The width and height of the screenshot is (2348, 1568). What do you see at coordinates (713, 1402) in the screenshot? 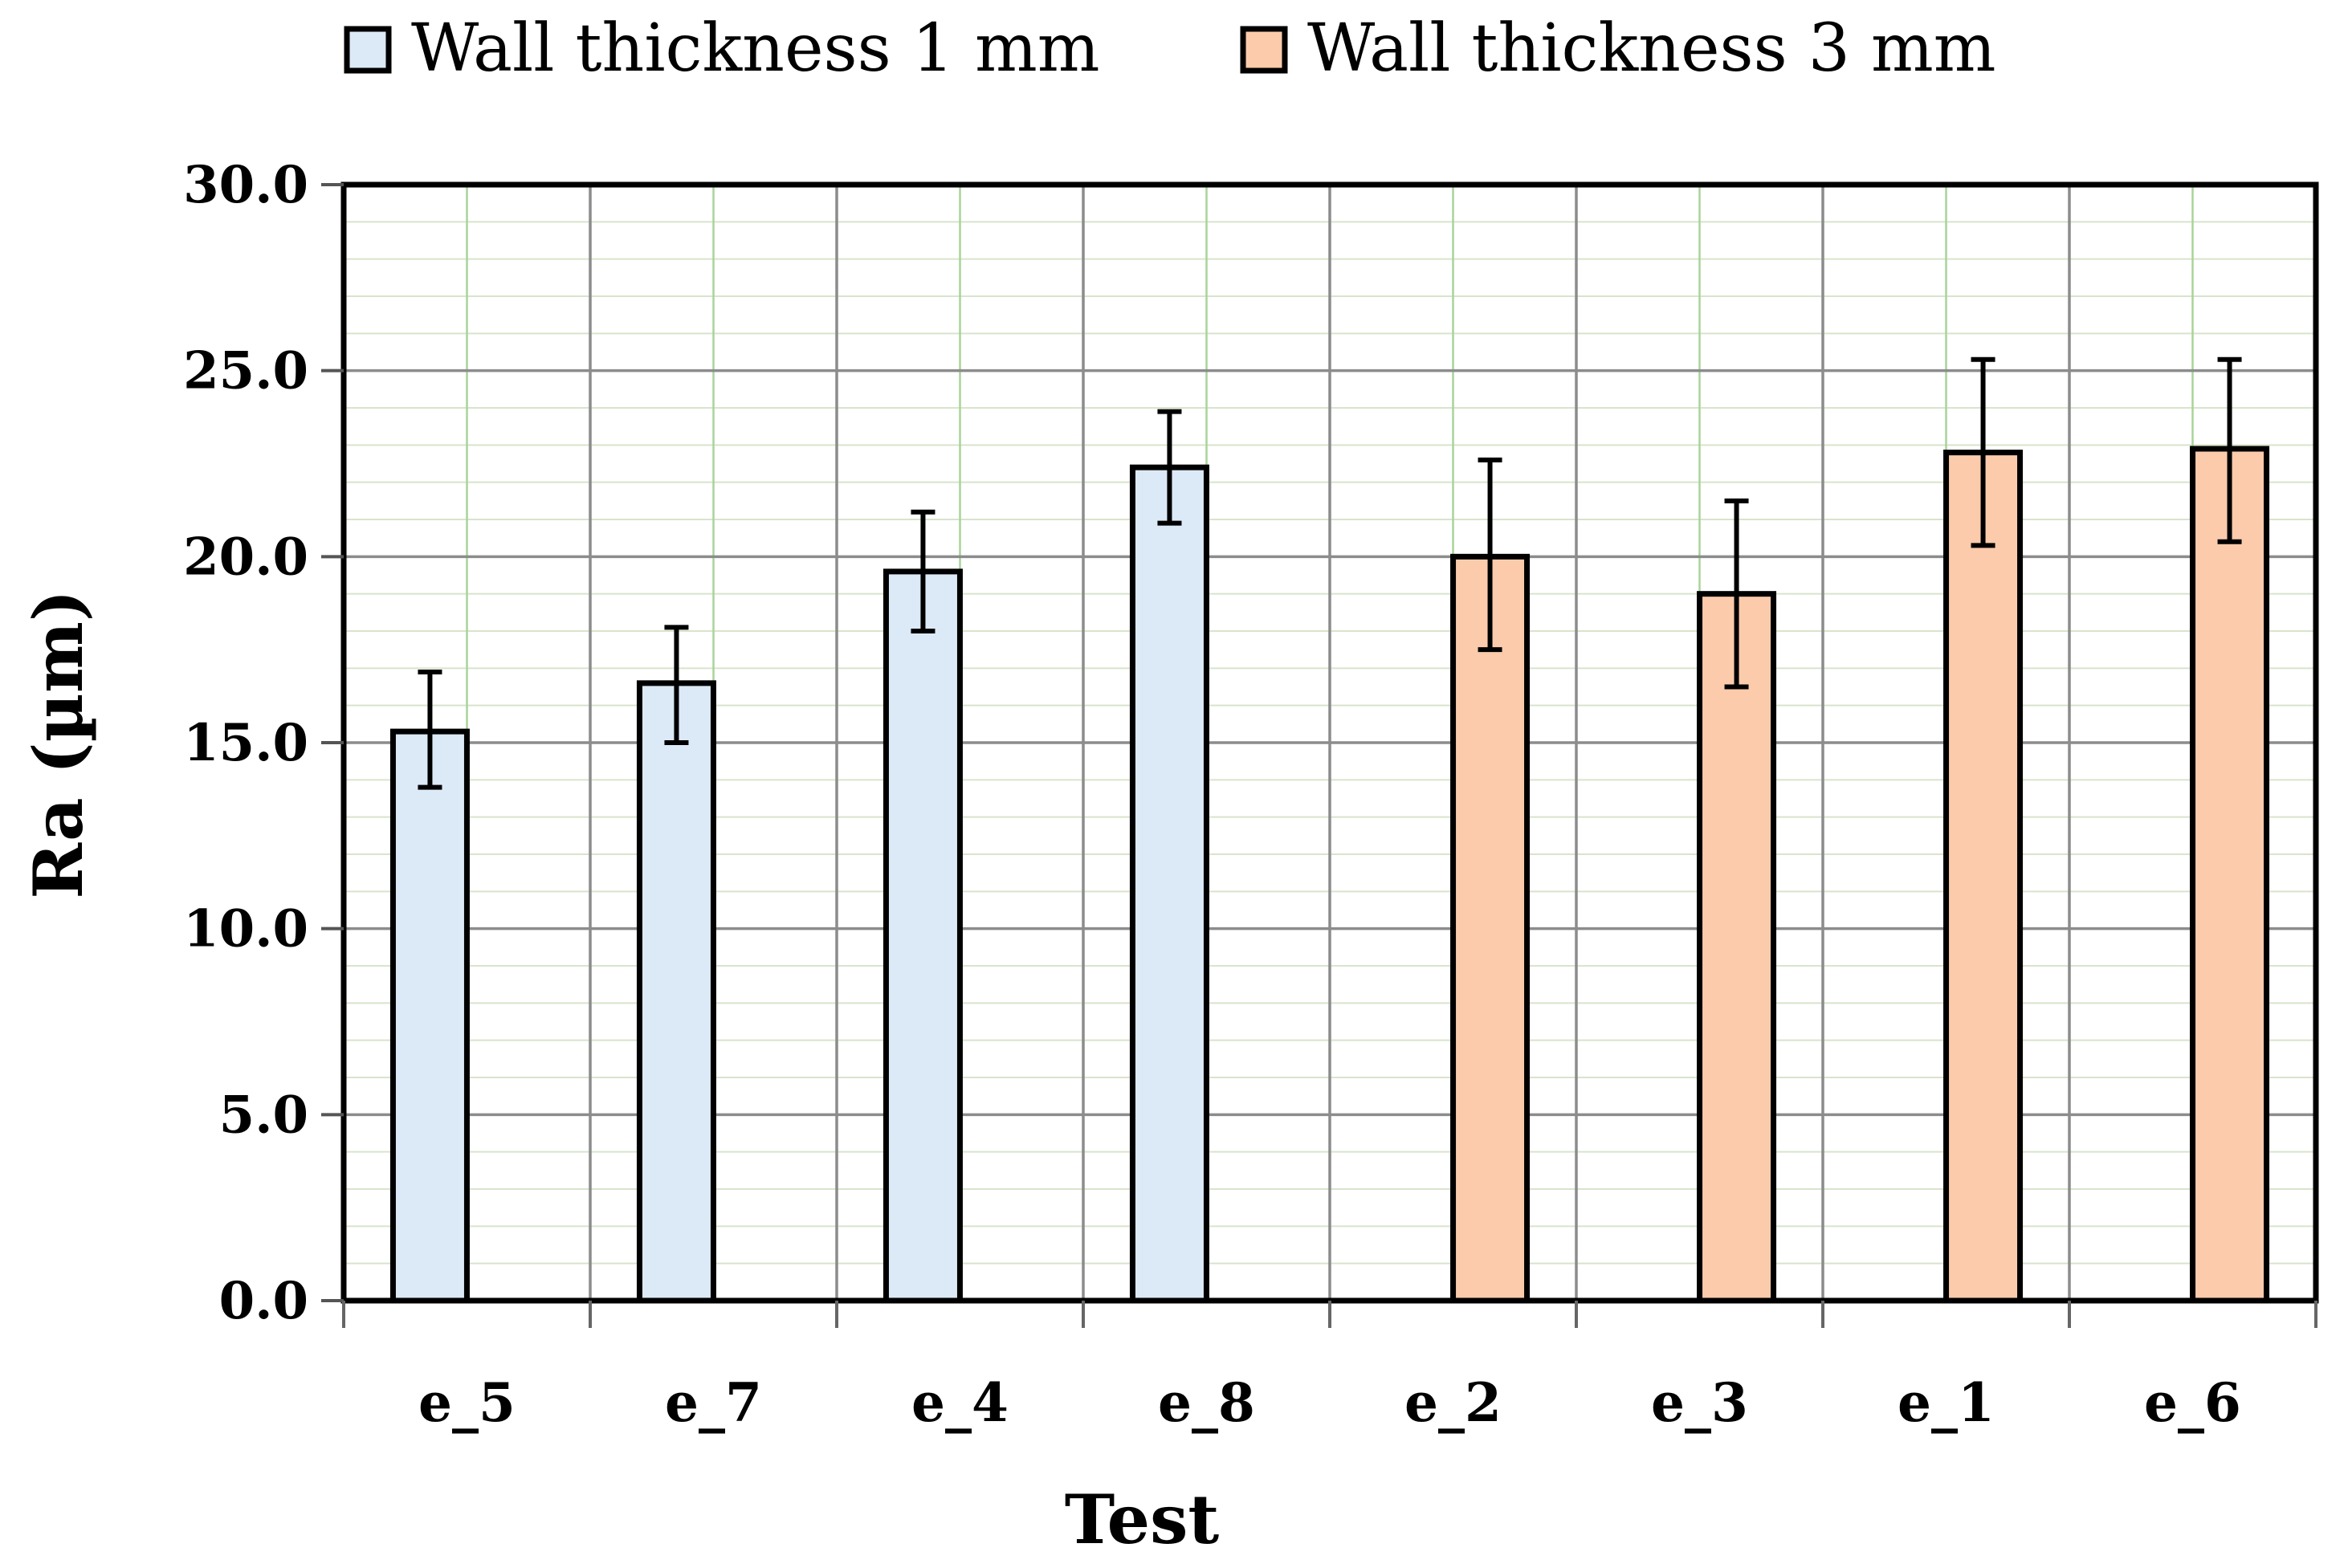
I see `x-tick-label: e_7` at bounding box center [713, 1402].